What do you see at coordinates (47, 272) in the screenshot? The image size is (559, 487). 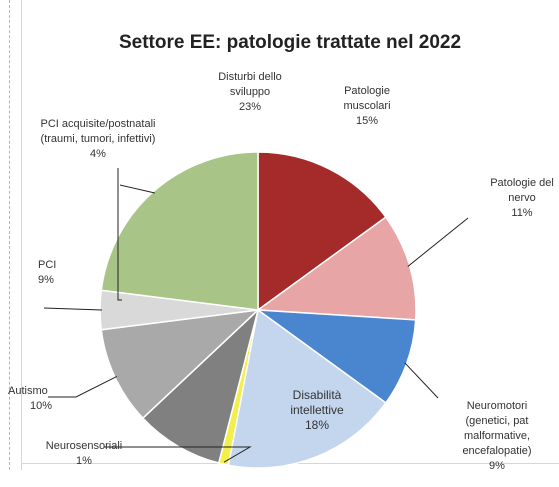 I see `slice-label-pci: PCI 9%` at bounding box center [47, 272].